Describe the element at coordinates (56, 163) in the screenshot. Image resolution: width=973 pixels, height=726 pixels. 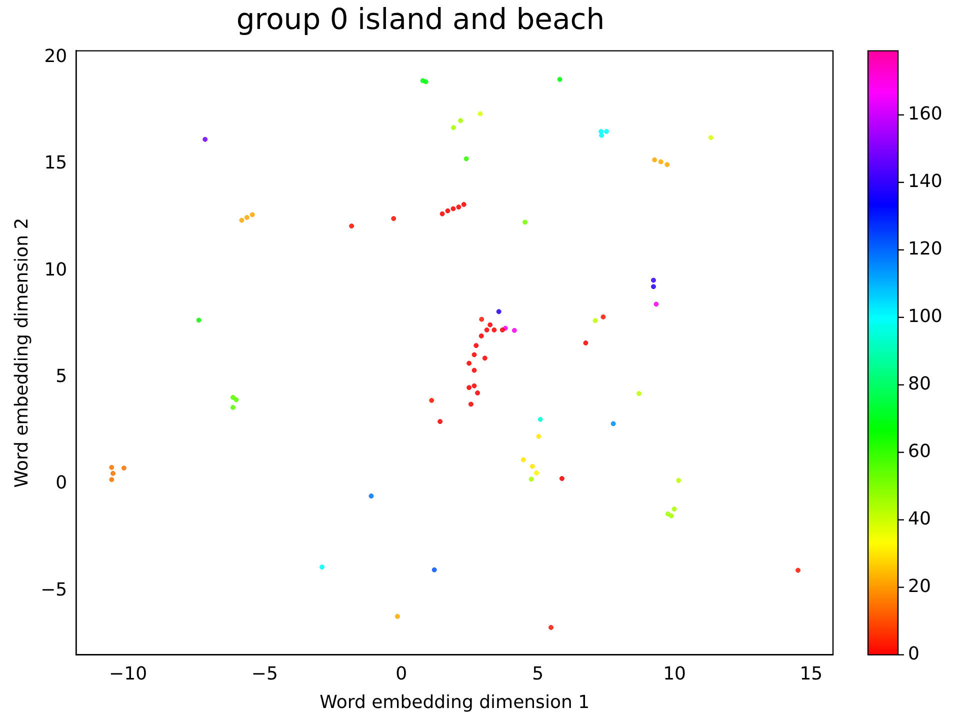
I see `y-tick-label: 15` at that location.